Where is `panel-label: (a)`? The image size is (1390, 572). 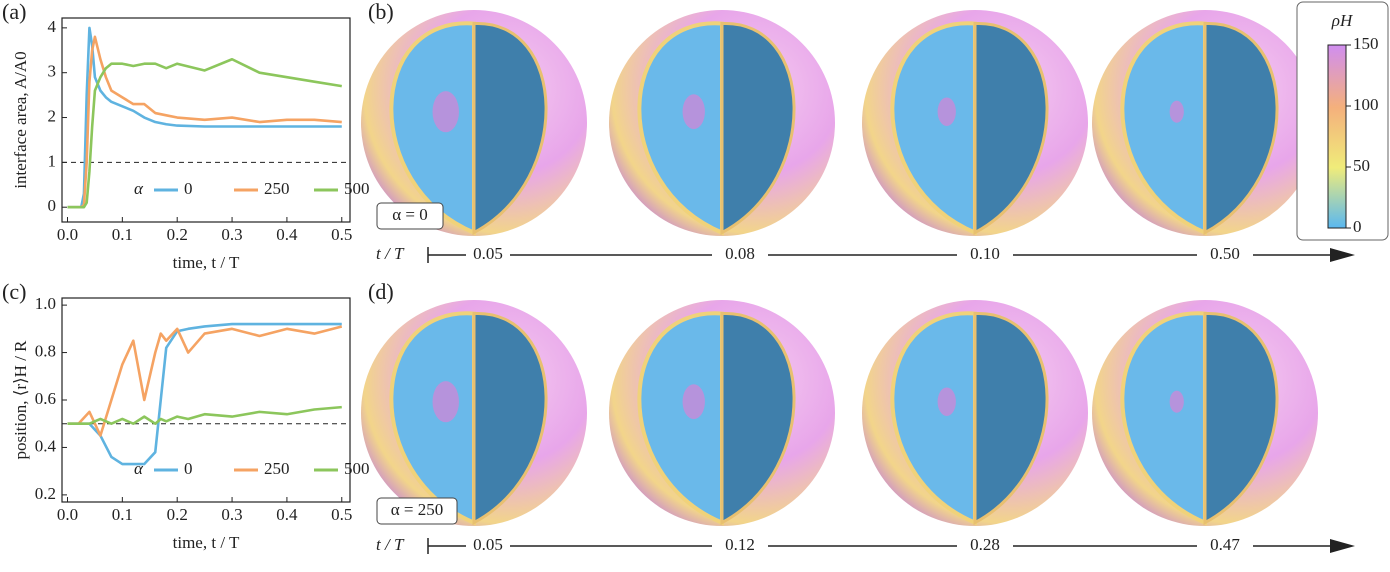
panel-label: (a) is located at coordinates (14, 12).